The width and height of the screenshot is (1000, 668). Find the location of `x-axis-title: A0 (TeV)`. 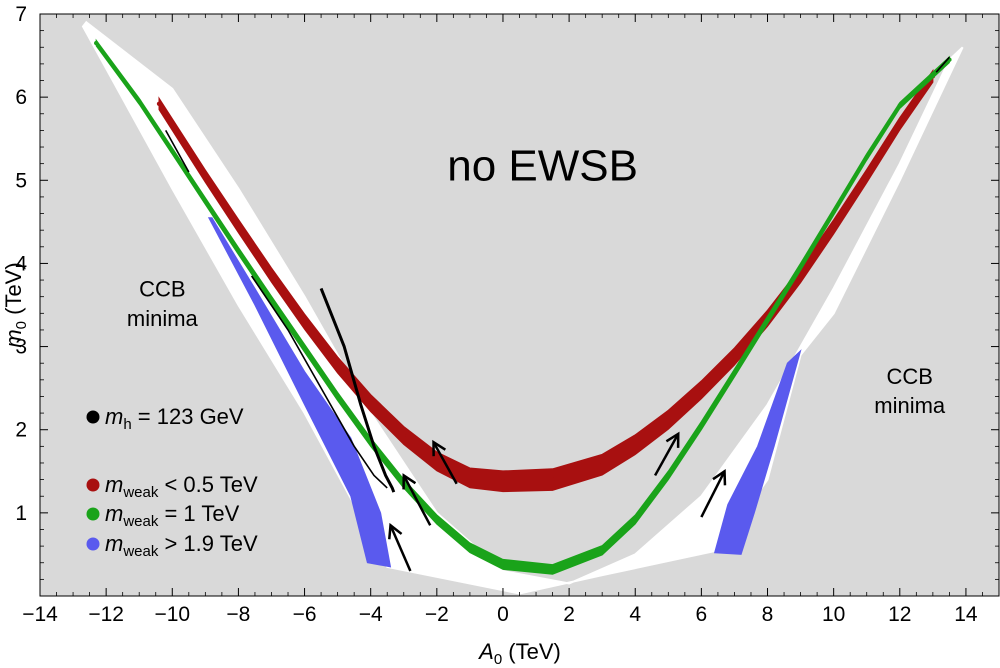

x-axis-title: A0 (TeV) is located at coordinates (519, 653).